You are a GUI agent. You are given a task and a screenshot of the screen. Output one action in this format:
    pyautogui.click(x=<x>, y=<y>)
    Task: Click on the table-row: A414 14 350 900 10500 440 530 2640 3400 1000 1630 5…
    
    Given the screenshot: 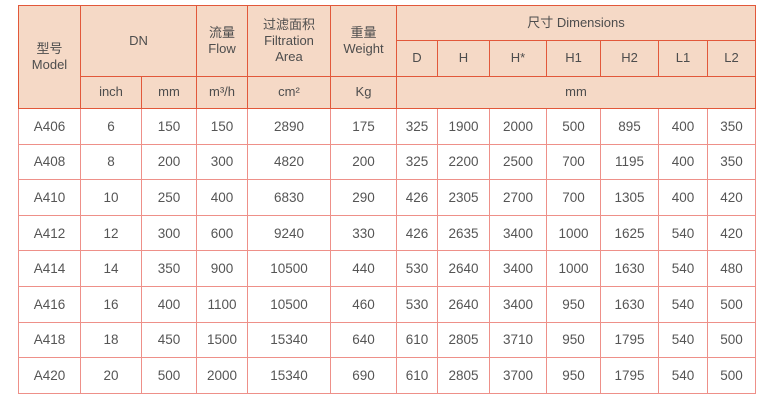 What is the action you would take?
    pyautogui.click(x=387, y=268)
    